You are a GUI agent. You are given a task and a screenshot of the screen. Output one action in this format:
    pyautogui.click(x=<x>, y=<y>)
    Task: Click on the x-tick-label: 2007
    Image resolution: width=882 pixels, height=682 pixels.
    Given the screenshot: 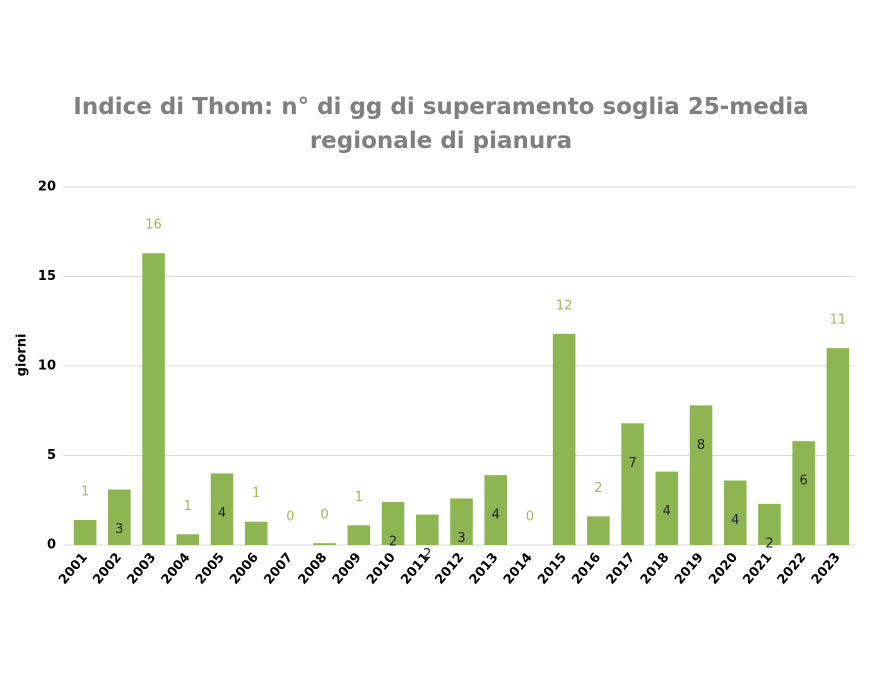 What is the action you would take?
    pyautogui.click(x=278, y=568)
    